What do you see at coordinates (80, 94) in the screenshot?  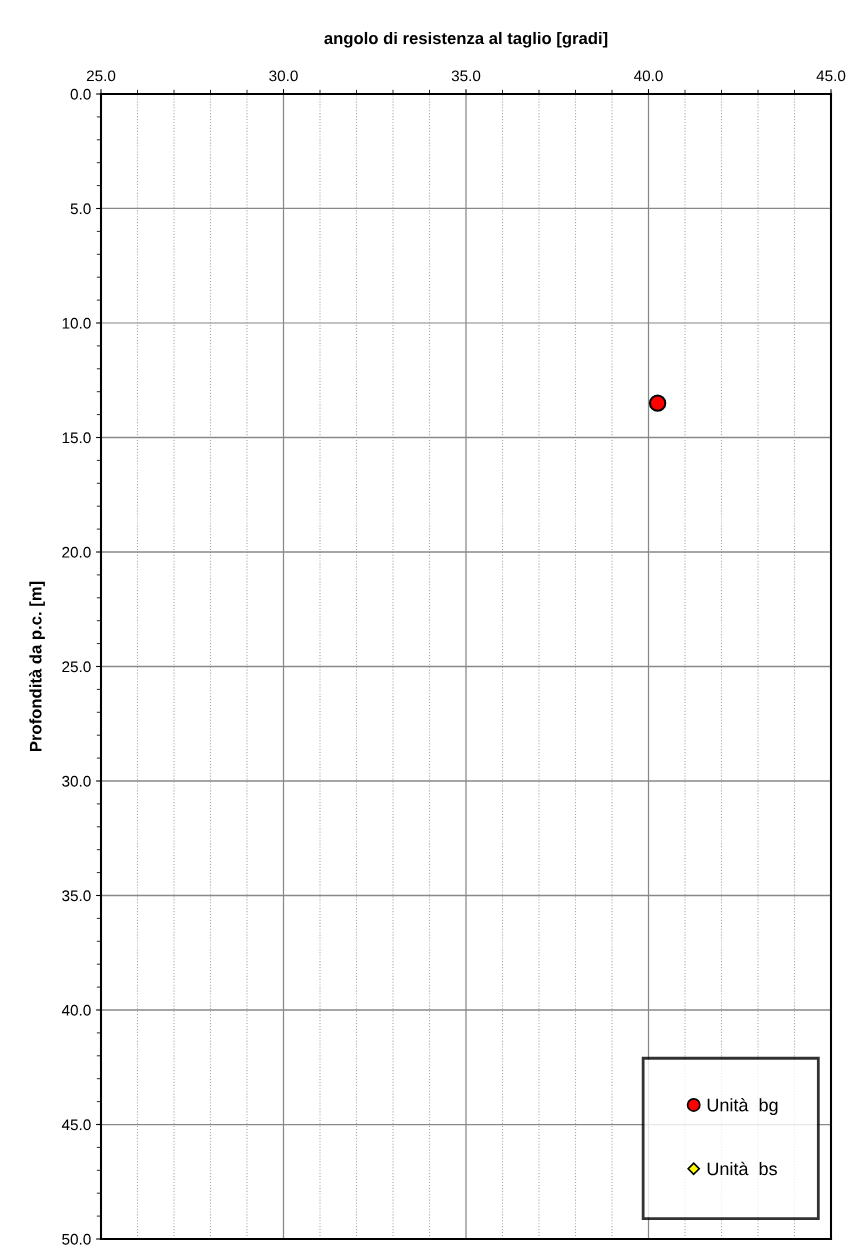 I see `y-tick-label: 0.0` at bounding box center [80, 94].